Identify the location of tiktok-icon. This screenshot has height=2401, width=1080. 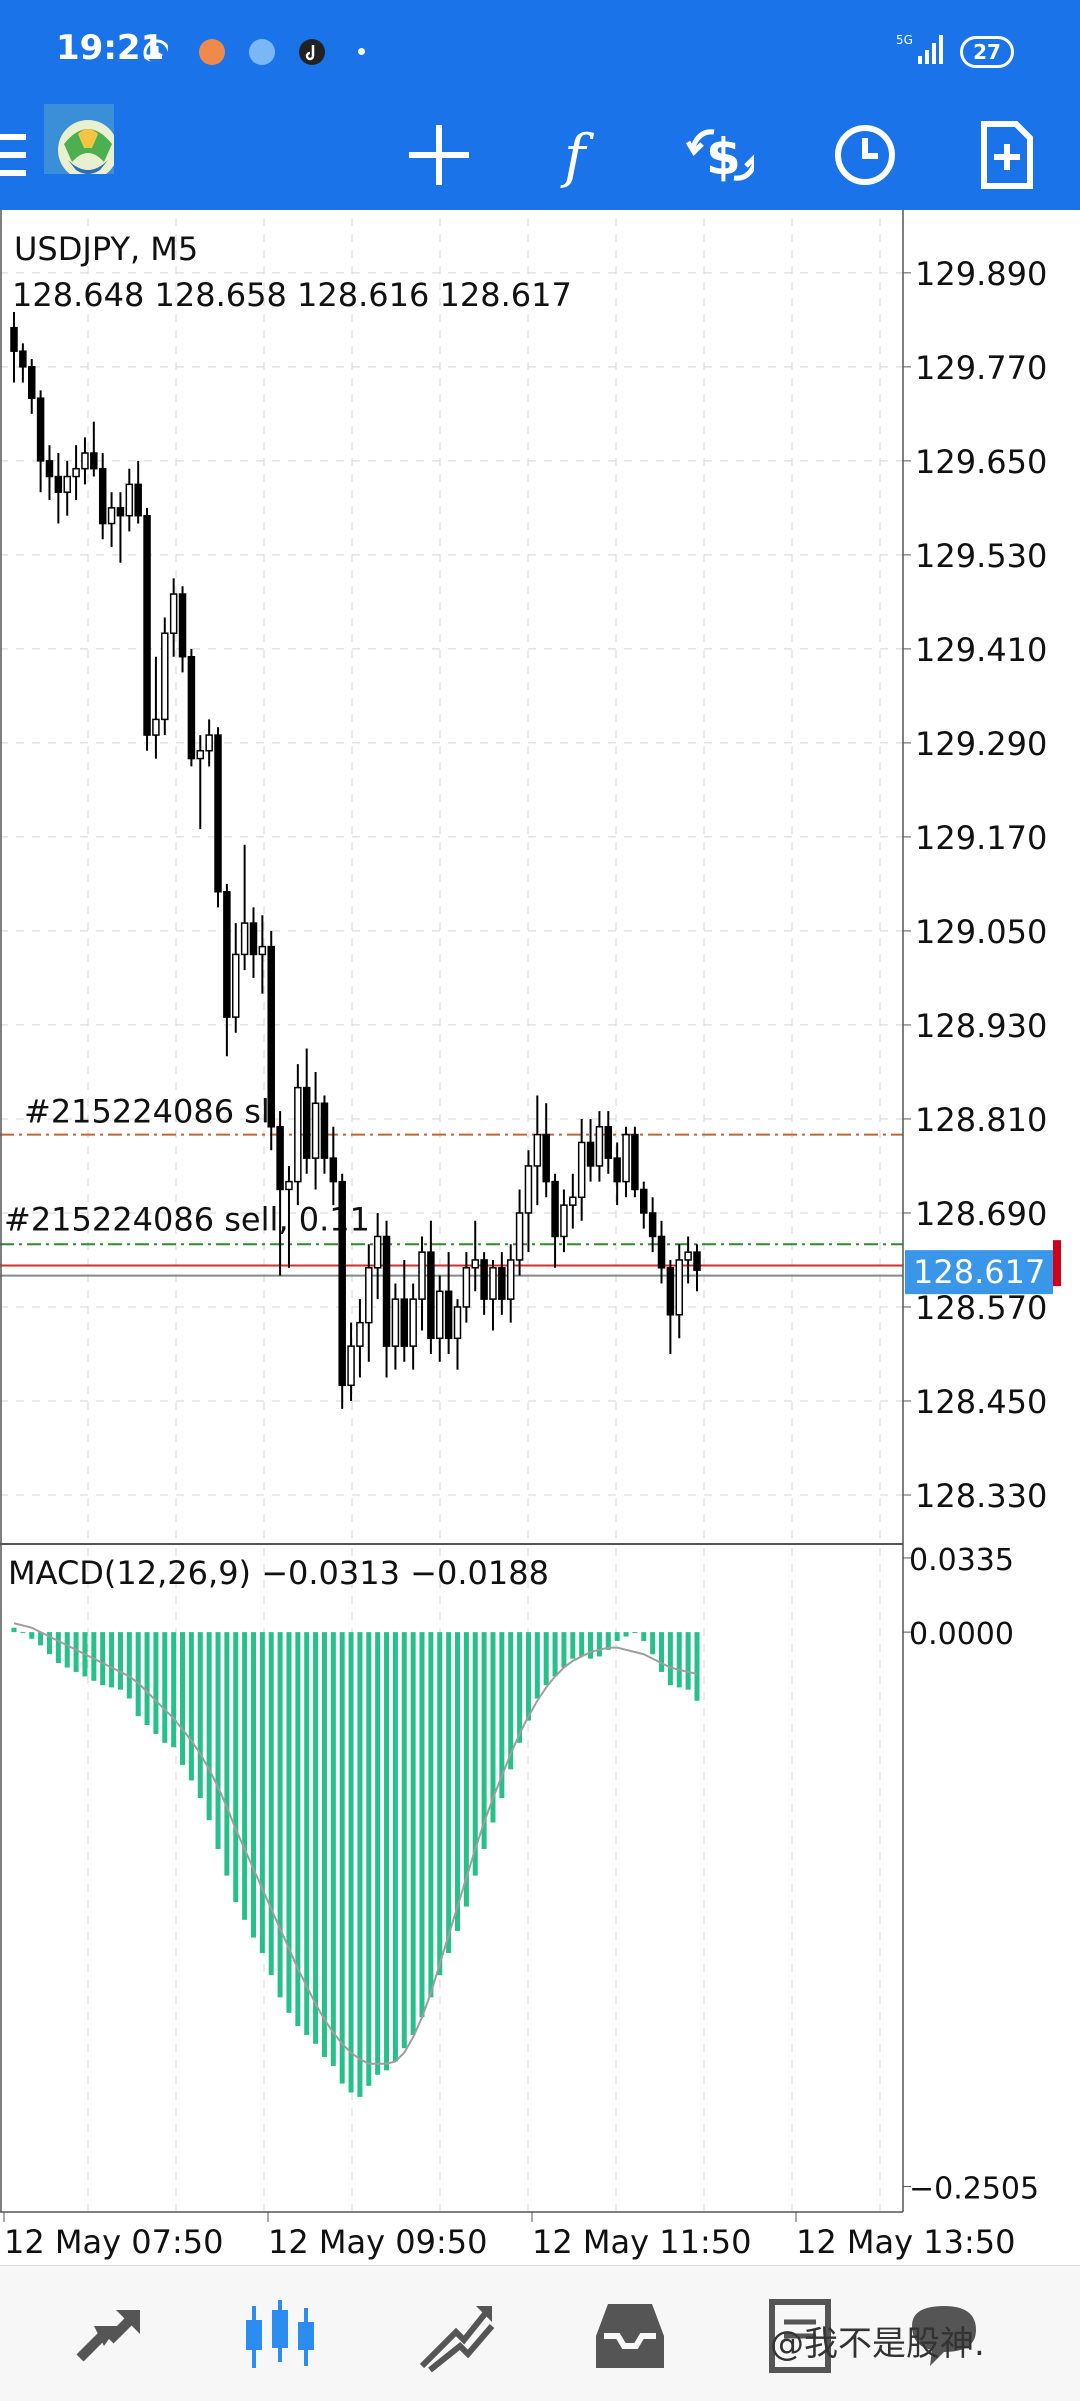
(312, 52).